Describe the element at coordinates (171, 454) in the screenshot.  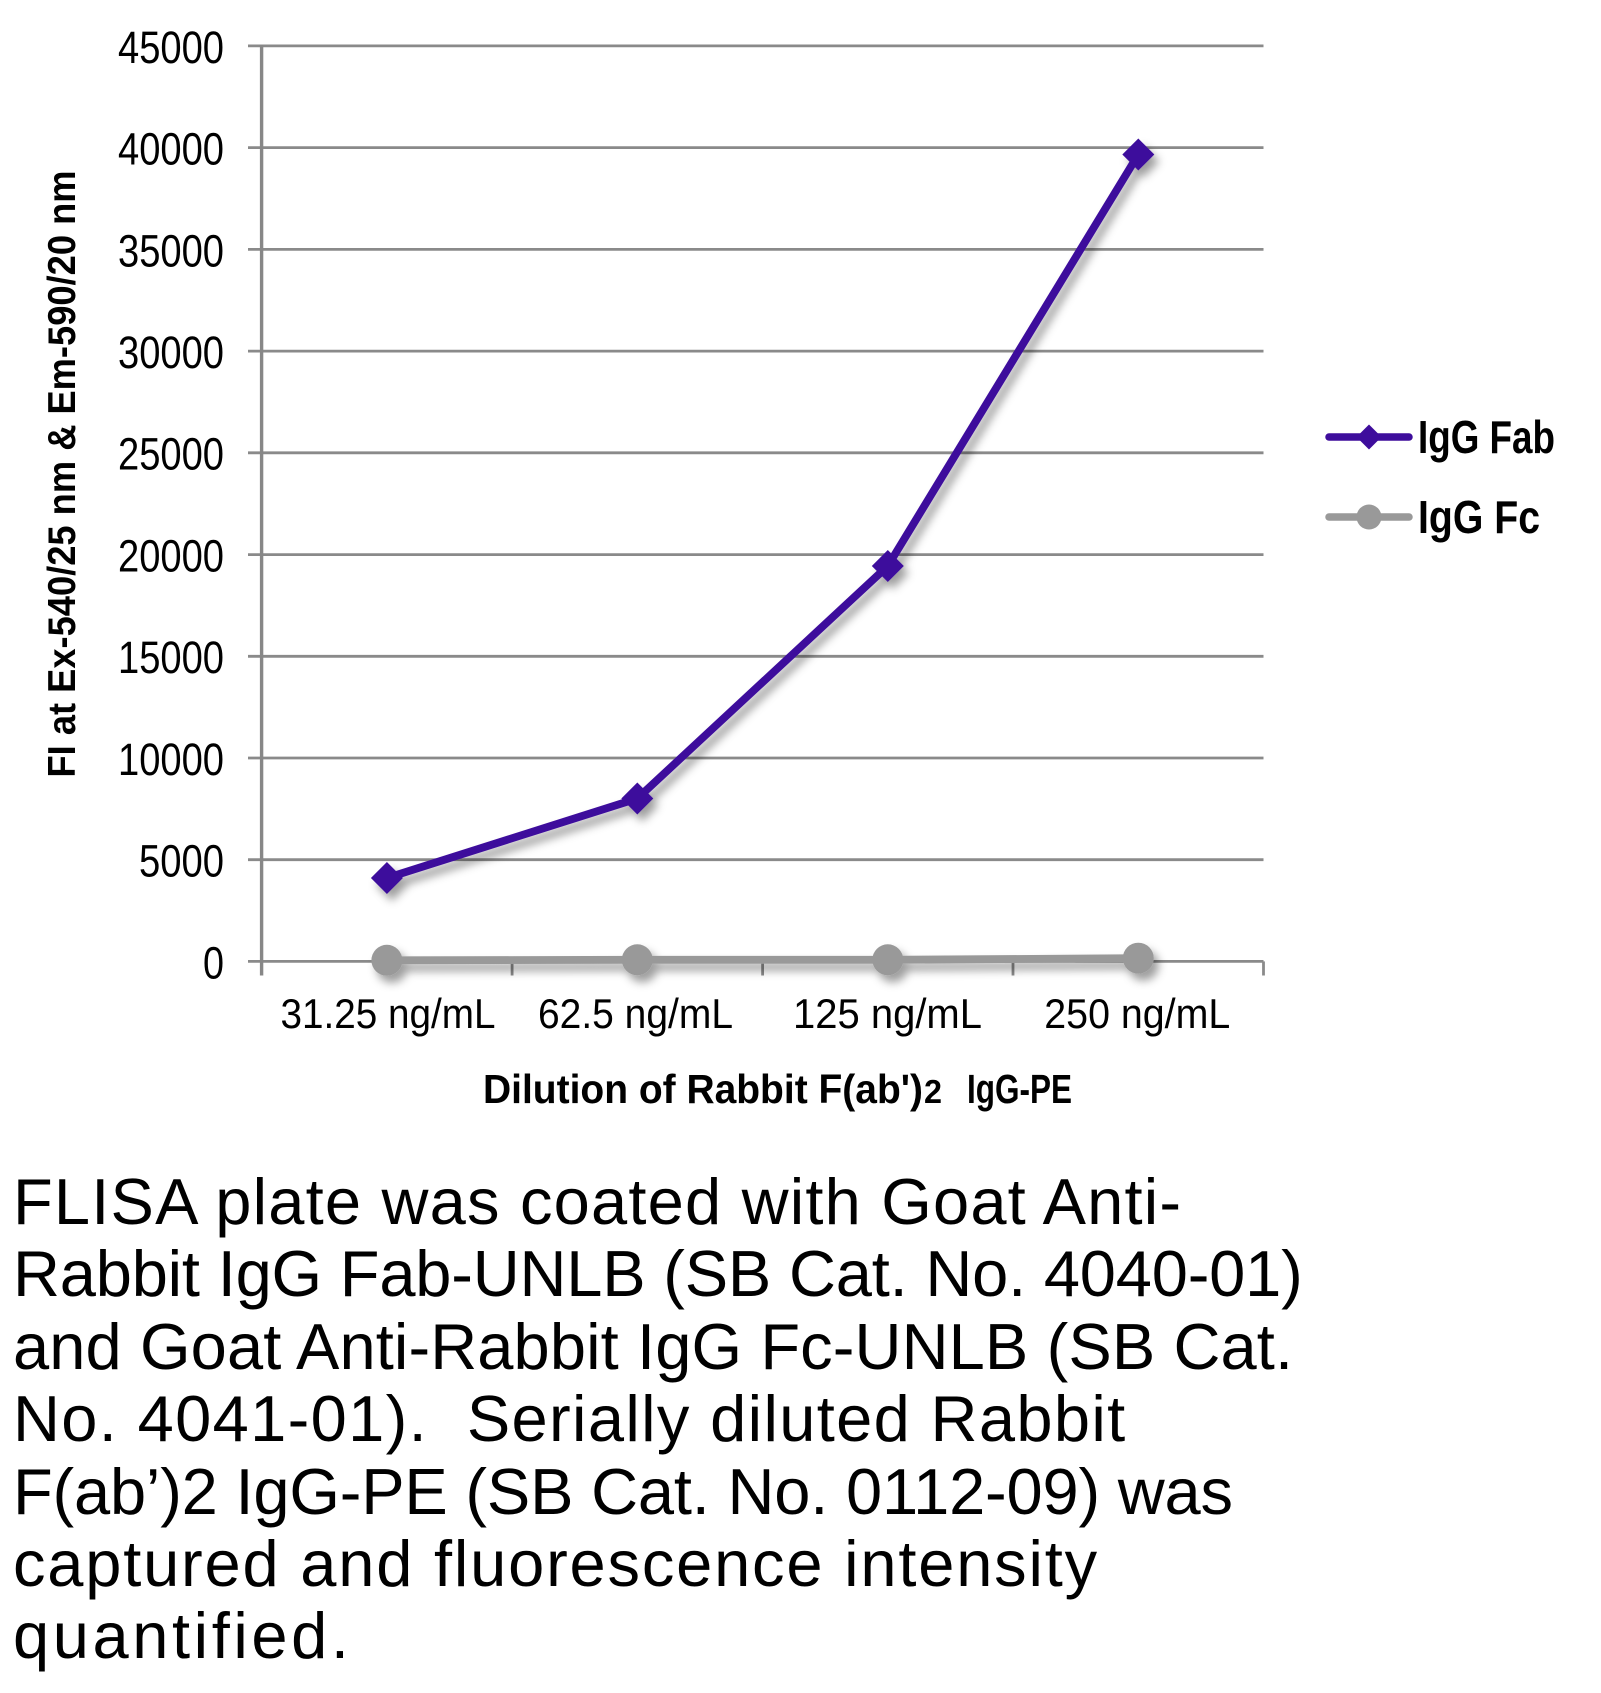
I see `svg-text: 25000` at that location.